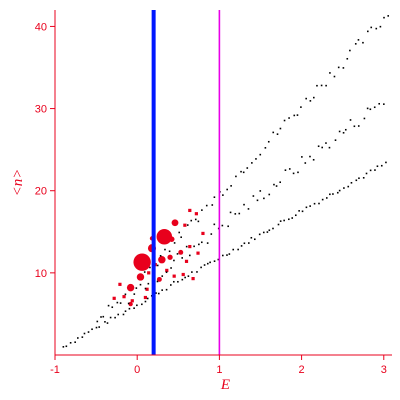  Describe the element at coordinates (219, 370) in the screenshot. I see `x-tick-label: 1` at that location.